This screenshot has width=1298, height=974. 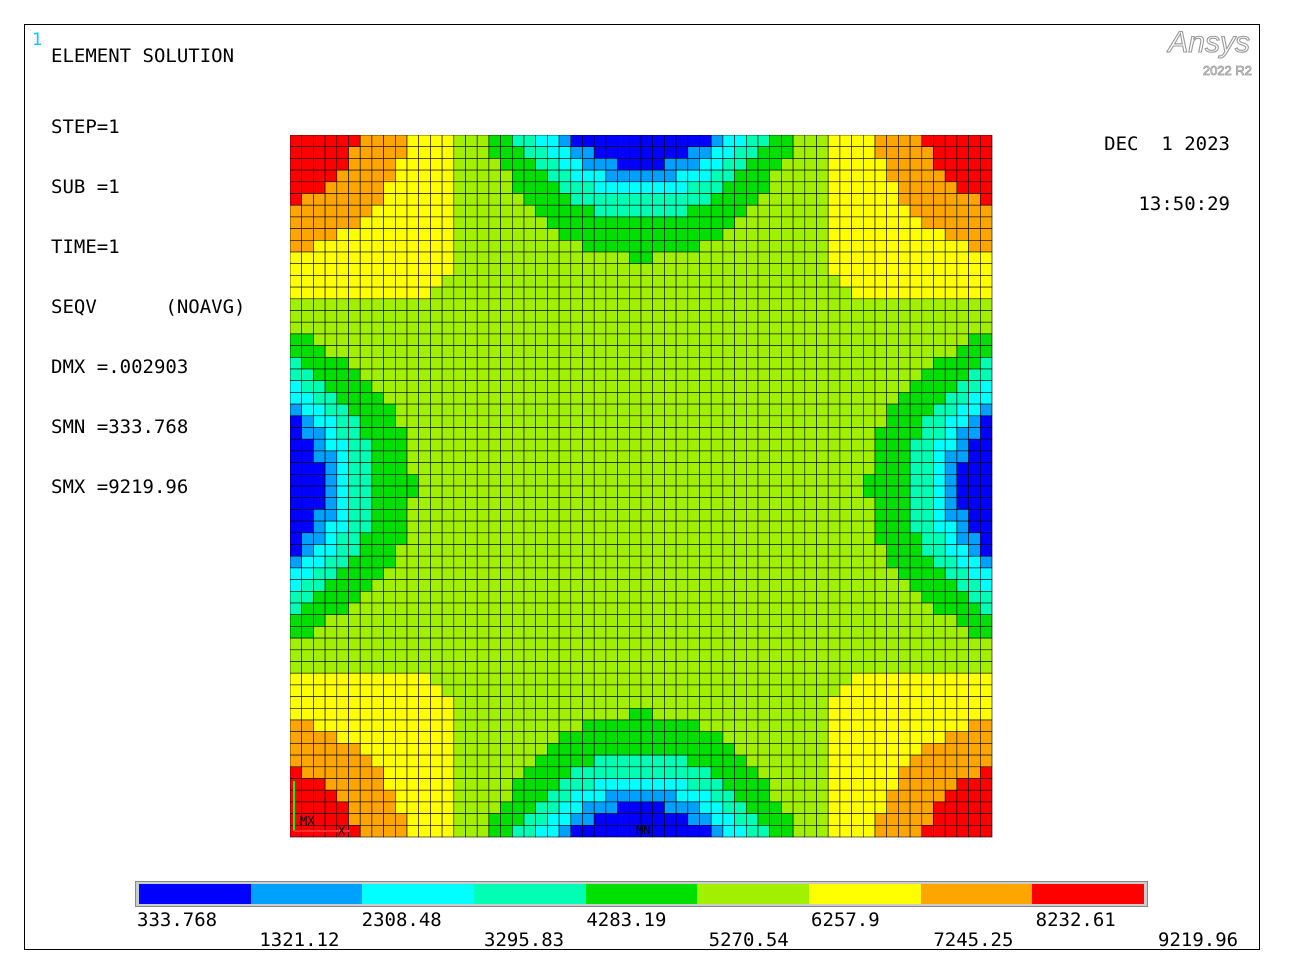 What do you see at coordinates (1167, 144) in the screenshot?
I see `date-text: DEC 1 2023` at bounding box center [1167, 144].